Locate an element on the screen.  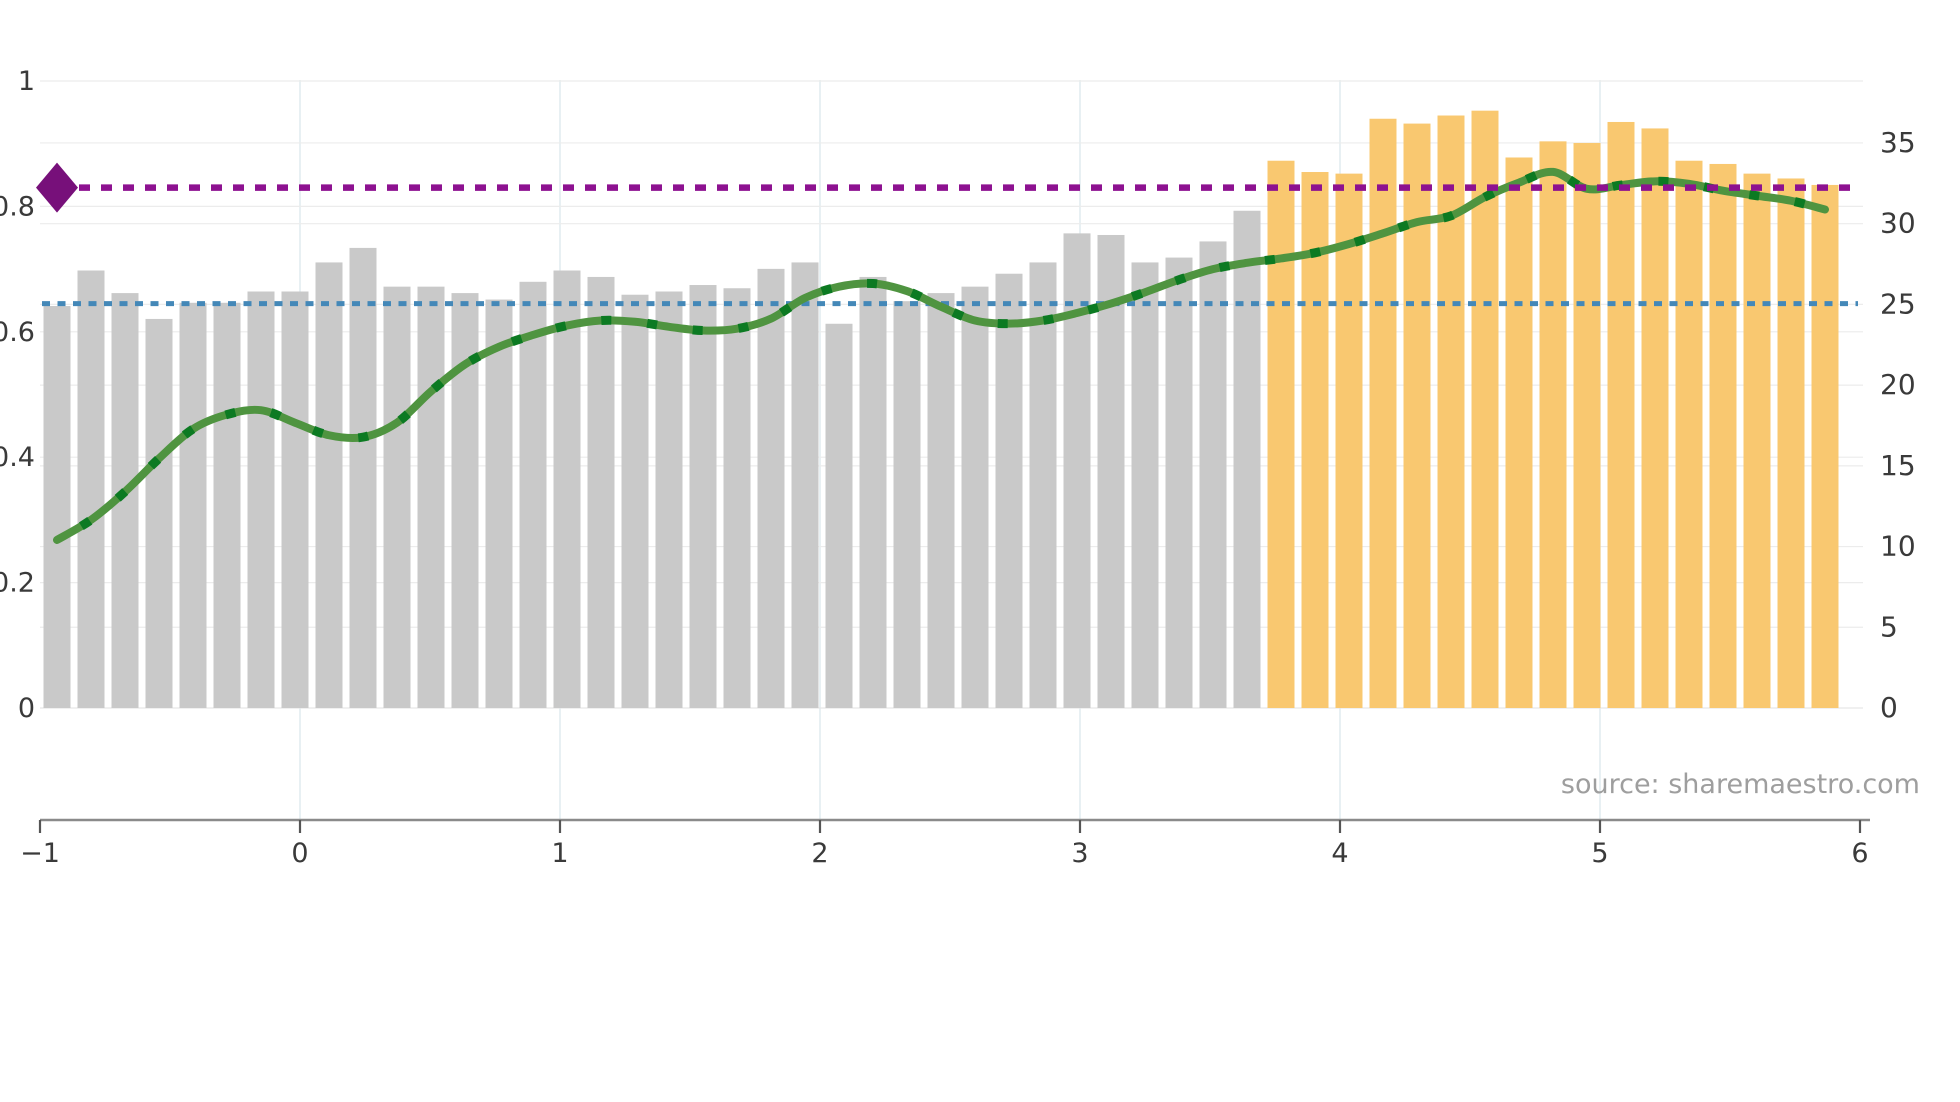
x-axis-tick-label: 6 is located at coordinates (1859, 853).